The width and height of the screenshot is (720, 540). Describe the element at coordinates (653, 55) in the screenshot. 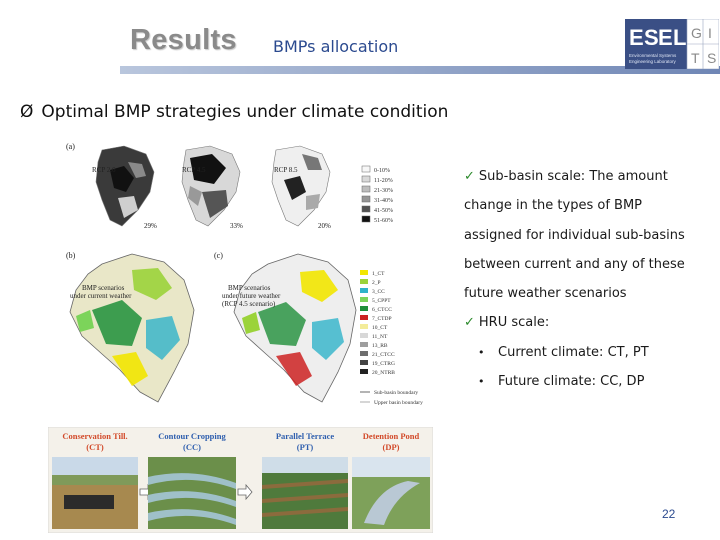

I see `logo-caption: Environmental Systems` at that location.